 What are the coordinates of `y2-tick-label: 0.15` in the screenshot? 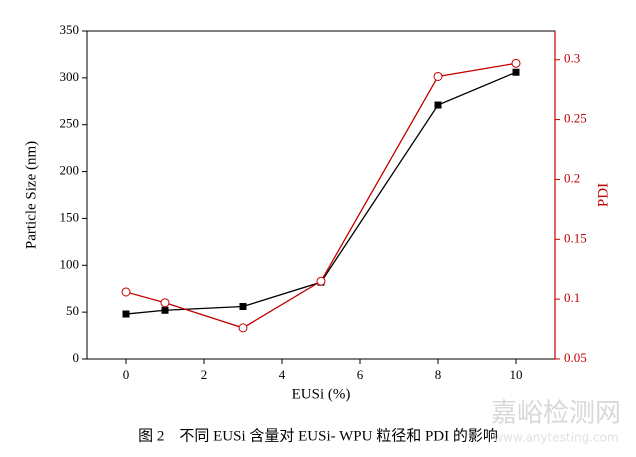 It's located at (575, 237).